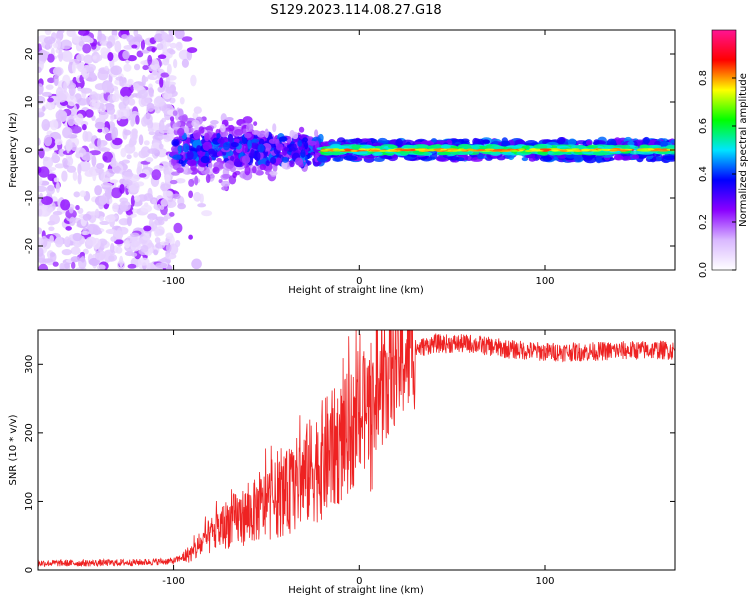  What do you see at coordinates (703, 270) in the screenshot?
I see `colorbar-tick-label: 0.0` at bounding box center [703, 270].